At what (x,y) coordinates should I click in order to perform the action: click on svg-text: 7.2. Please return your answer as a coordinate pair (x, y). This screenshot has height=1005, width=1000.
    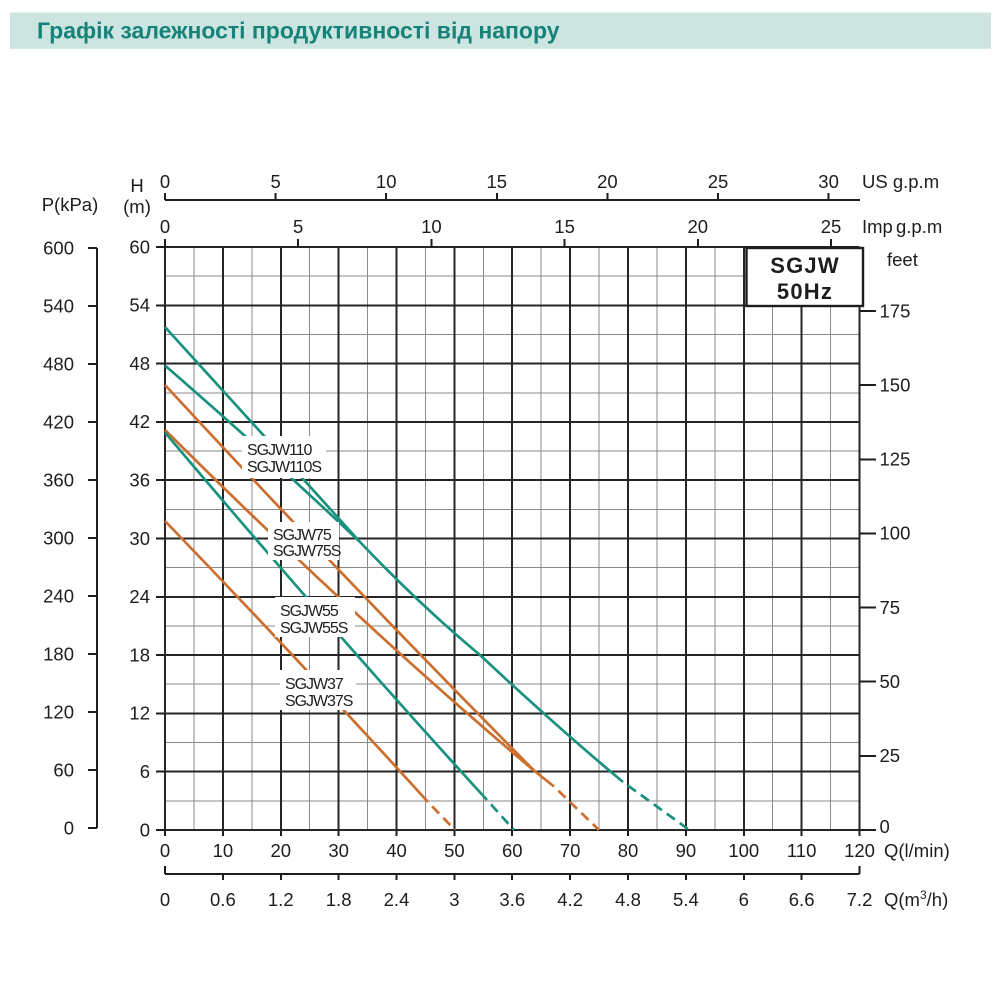
    Looking at the image, I should click on (860, 899).